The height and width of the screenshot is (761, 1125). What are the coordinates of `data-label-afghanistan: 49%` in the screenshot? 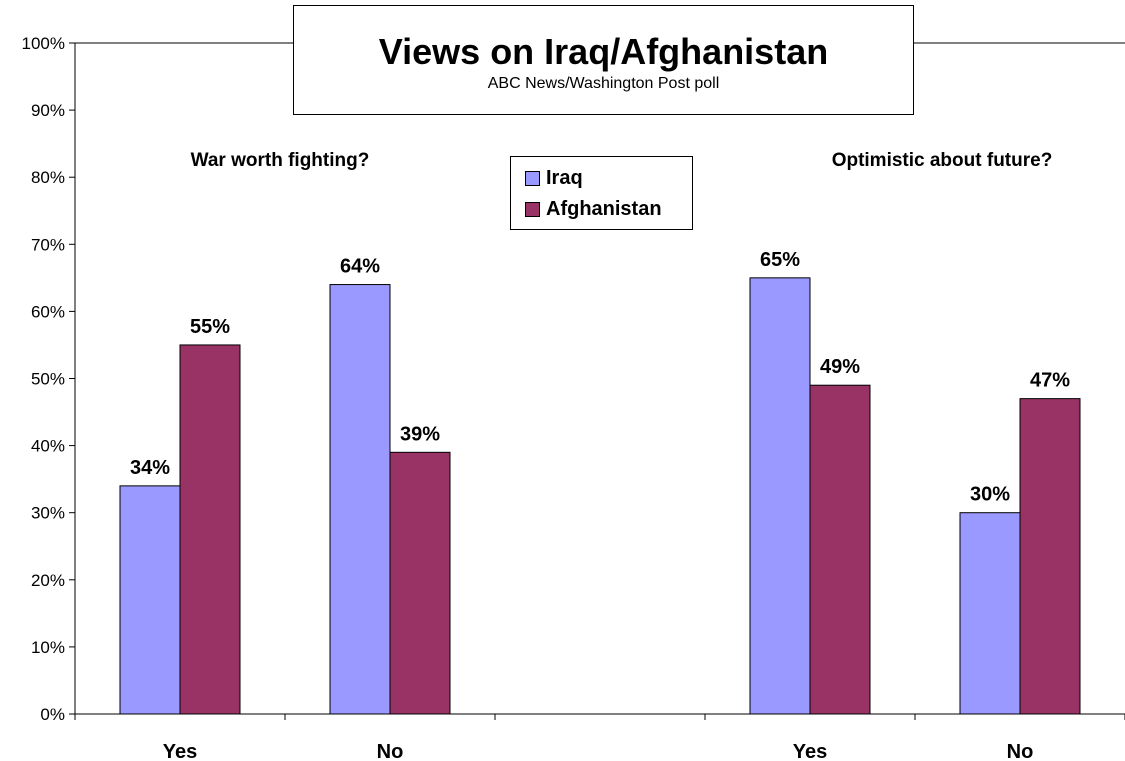 It's located at (840, 367).